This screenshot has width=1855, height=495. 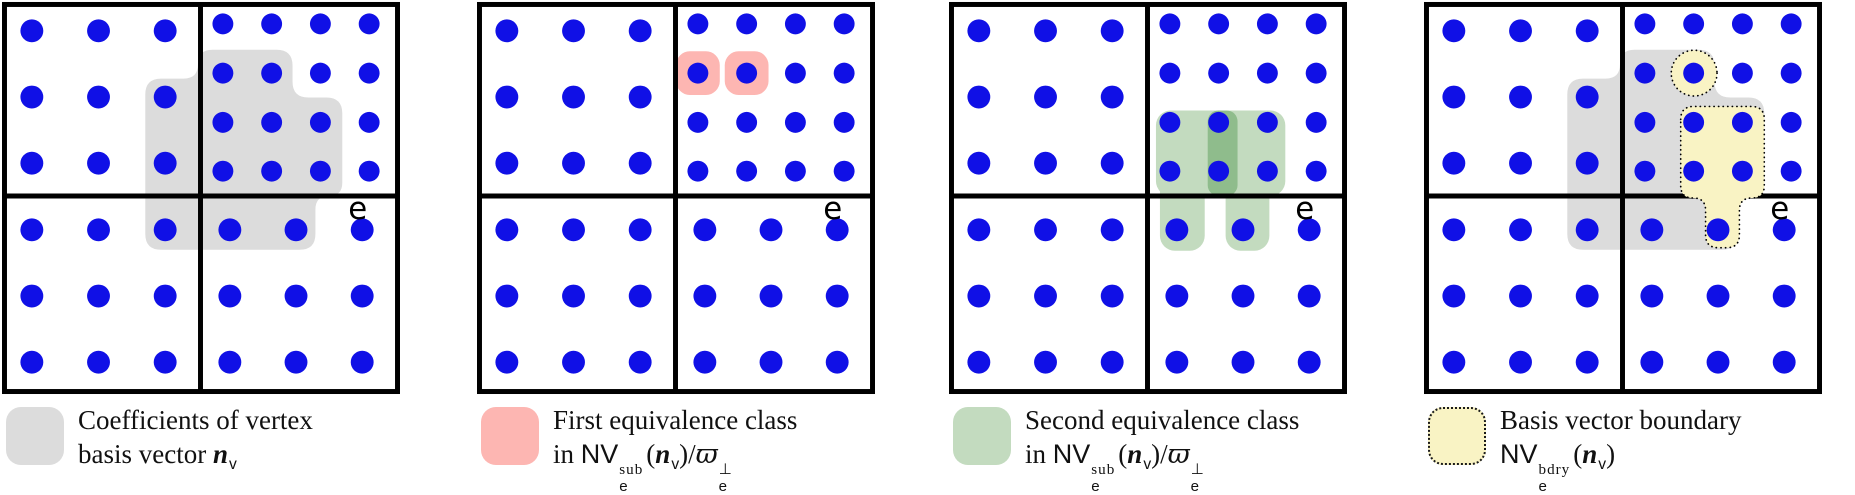 What do you see at coordinates (631, 478) in the screenshot?
I see `math-supsub: sub e` at bounding box center [631, 478].